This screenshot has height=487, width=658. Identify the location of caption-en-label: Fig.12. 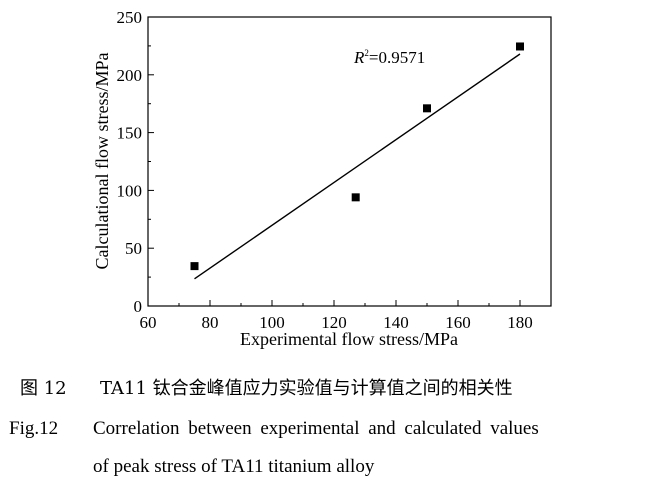
(34, 428).